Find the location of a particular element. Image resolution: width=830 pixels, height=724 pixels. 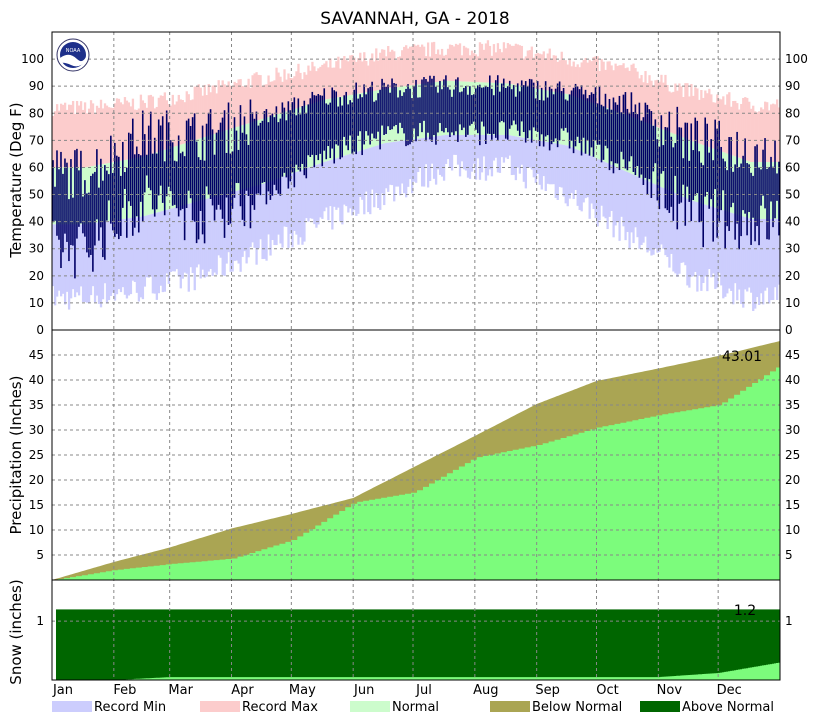

temp-tick-left: 100 is located at coordinates (32, 59).